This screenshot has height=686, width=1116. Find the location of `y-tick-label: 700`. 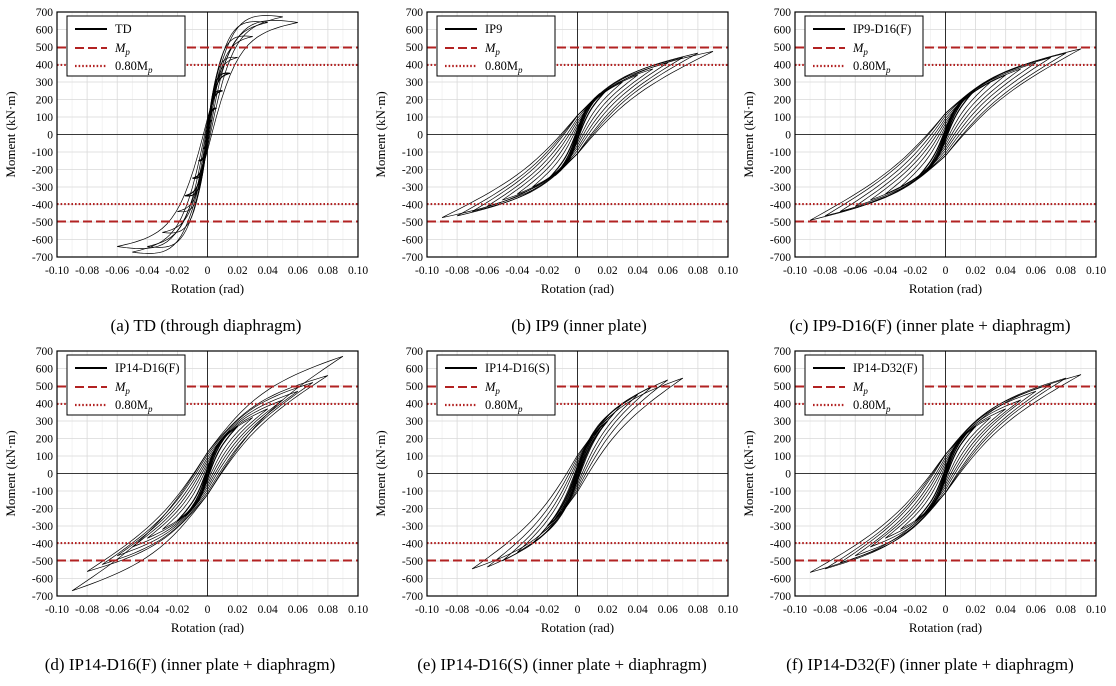

y-tick-label: 700 is located at coordinates (415, 352).